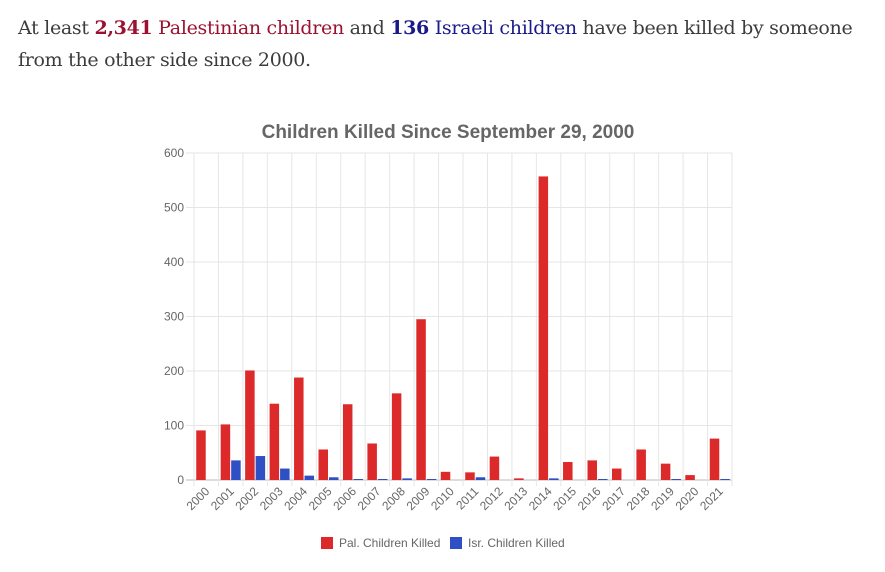 The image size is (885, 572). What do you see at coordinates (174, 262) in the screenshot?
I see `y-tick-label: 400` at bounding box center [174, 262].